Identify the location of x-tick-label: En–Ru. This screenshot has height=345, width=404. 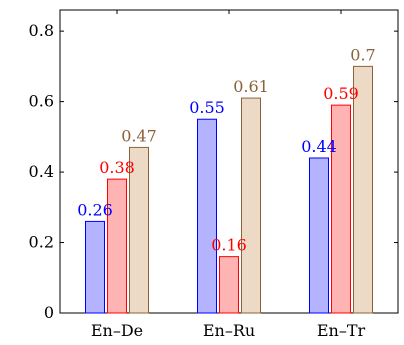
(229, 330).